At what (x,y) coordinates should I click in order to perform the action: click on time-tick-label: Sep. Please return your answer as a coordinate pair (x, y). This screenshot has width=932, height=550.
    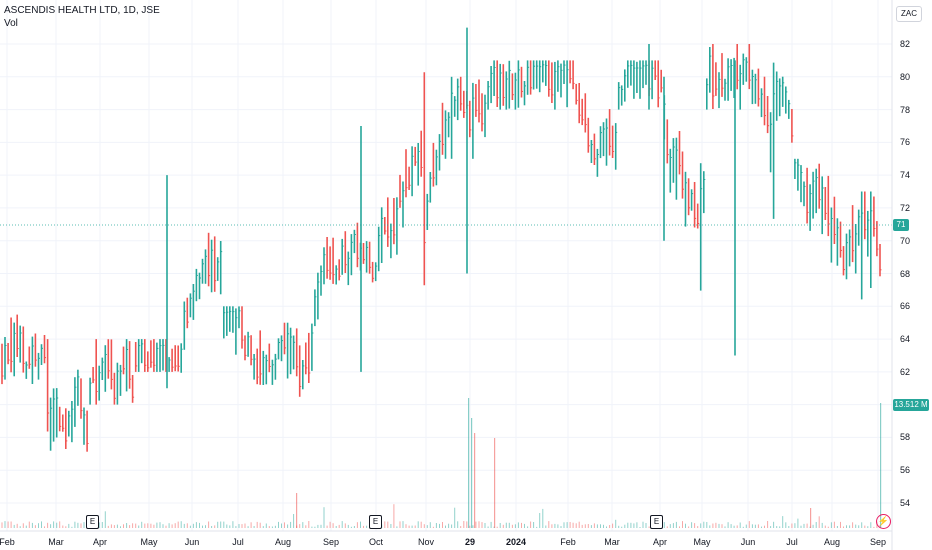
    Looking at the image, I should click on (331, 542).